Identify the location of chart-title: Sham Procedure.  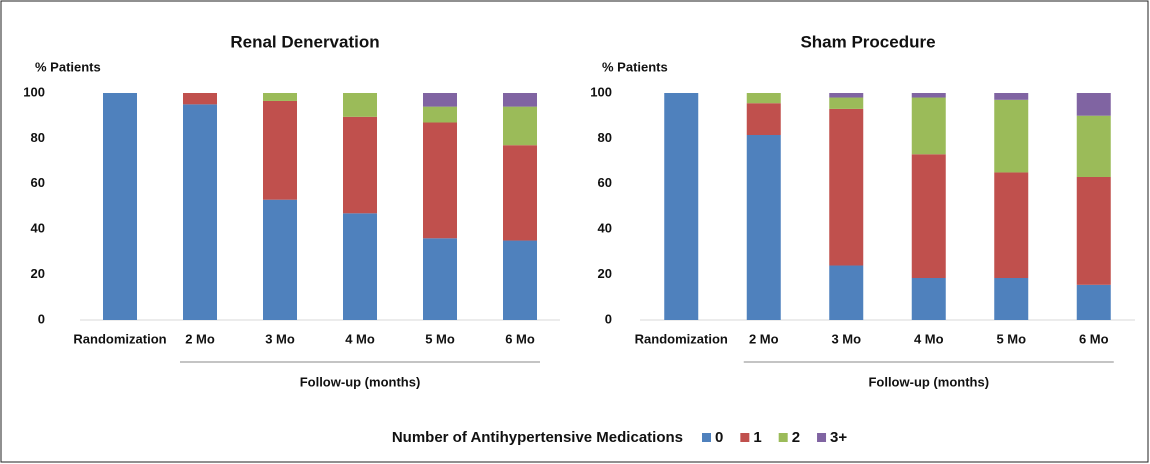
(867, 41).